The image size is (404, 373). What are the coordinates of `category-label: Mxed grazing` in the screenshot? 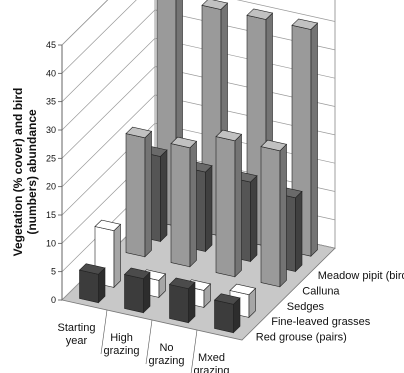 It's located at (211, 362).